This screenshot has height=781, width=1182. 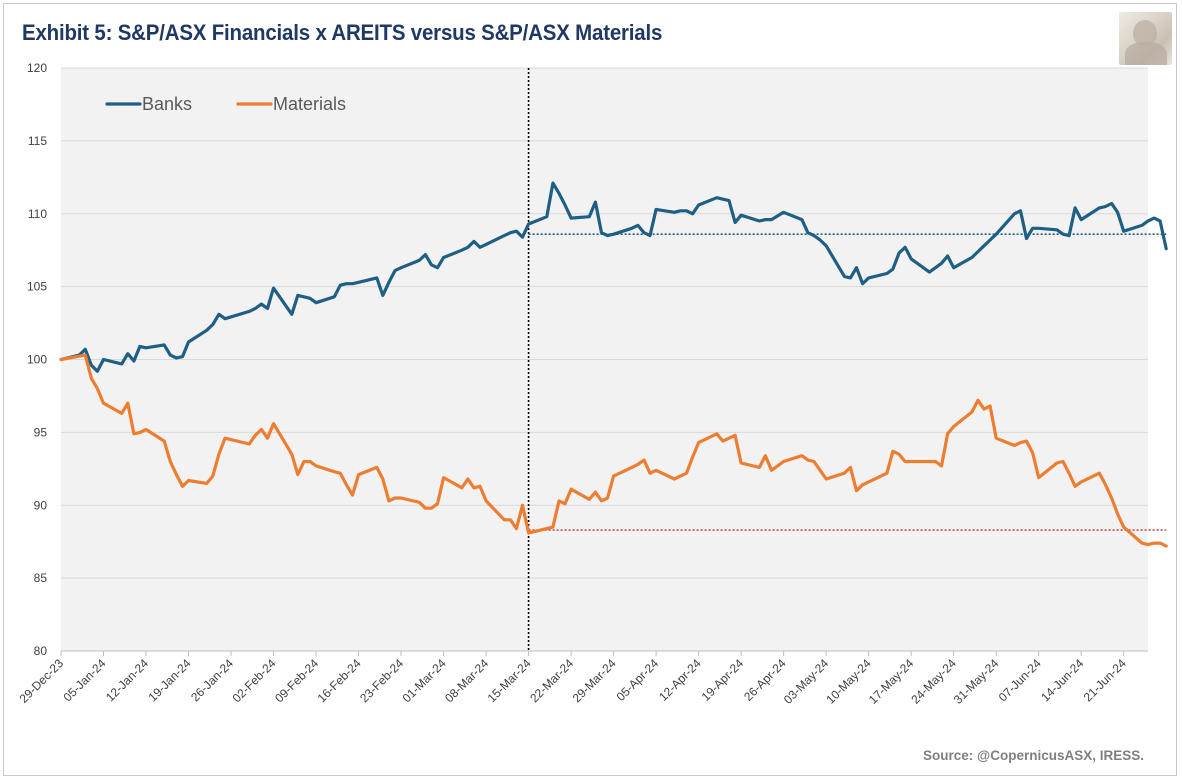 I want to click on x-tick-label: 22-Mar-24, so click(x=551, y=680).